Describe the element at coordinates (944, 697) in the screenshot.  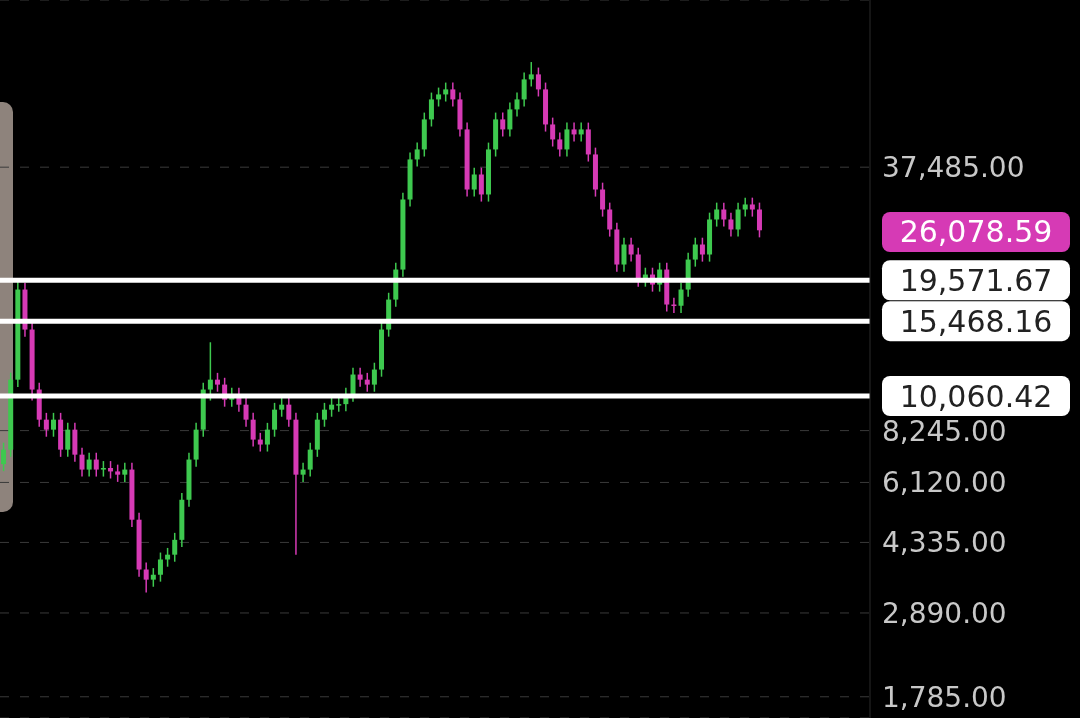
I see `y-tick-label: 1,785.00` at that location.